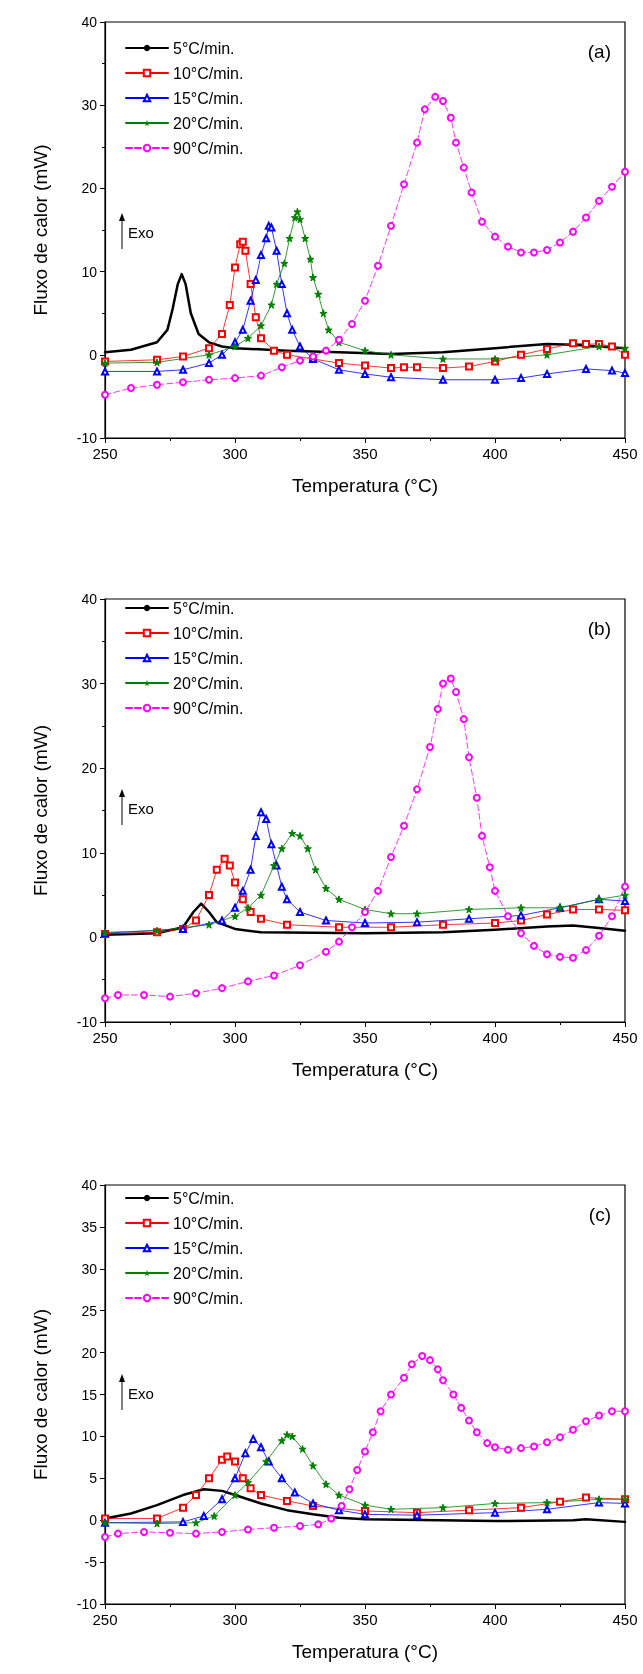 This screenshot has height=1674, width=643. What do you see at coordinates (93, 1478) in the screenshot?
I see `y-tick-label: 5` at bounding box center [93, 1478].